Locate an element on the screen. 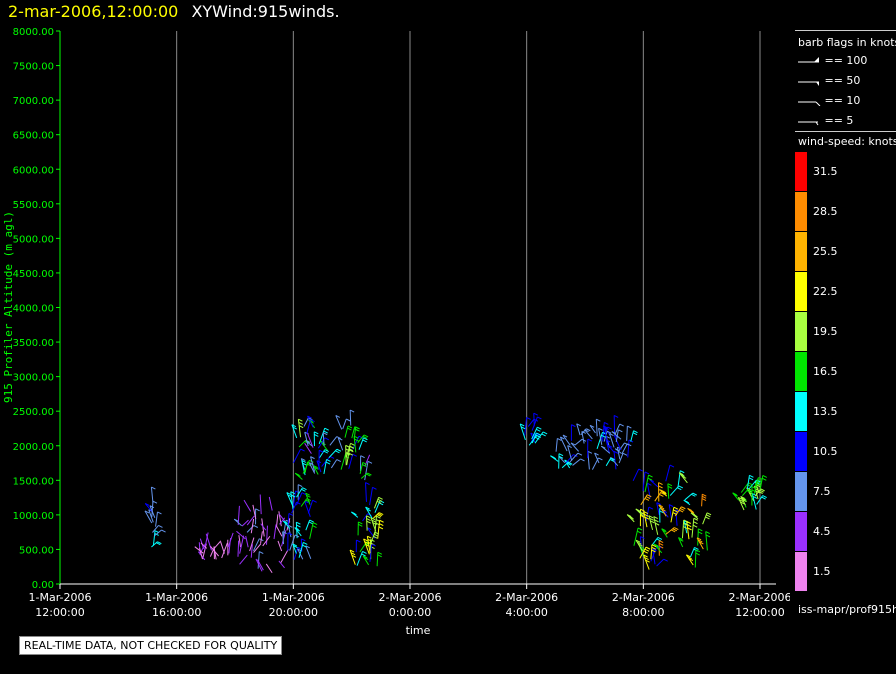  barb-100-icon is located at coordinates (808, 60).